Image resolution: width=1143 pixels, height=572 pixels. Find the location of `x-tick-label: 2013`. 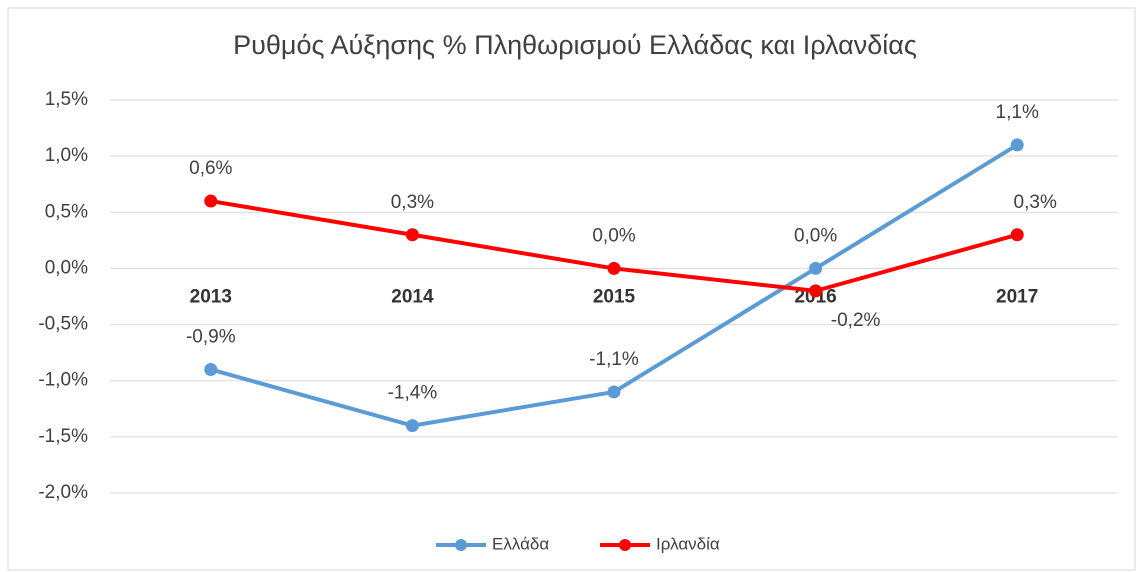

x-tick-label: 2013 is located at coordinates (211, 296).